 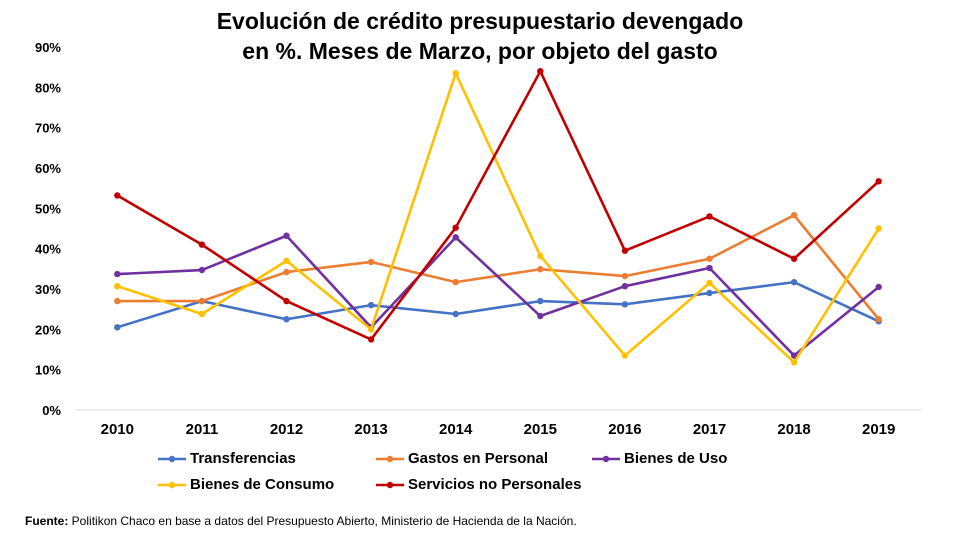 I want to click on legend-label: Gastos en Personal, so click(x=478, y=458).